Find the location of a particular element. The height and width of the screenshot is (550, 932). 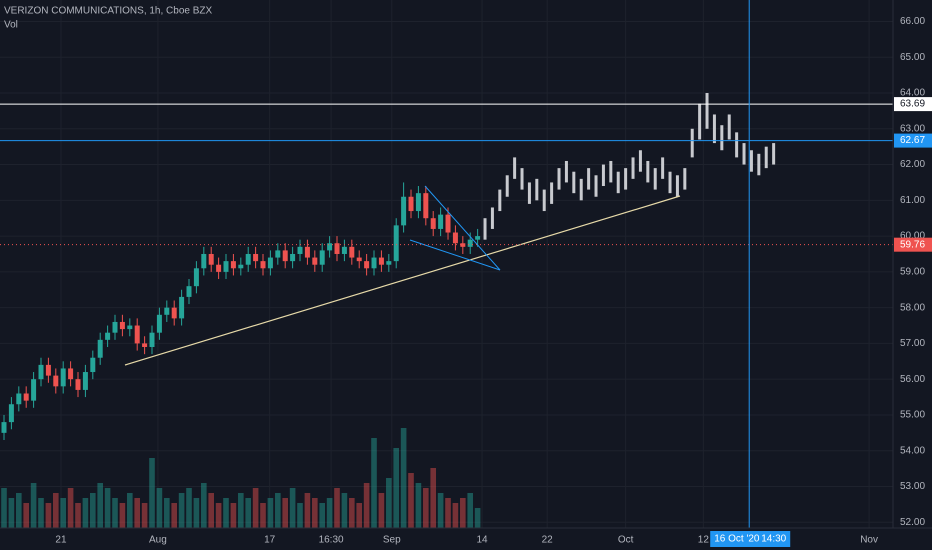

price-label: 62.67 is located at coordinates (912, 140).